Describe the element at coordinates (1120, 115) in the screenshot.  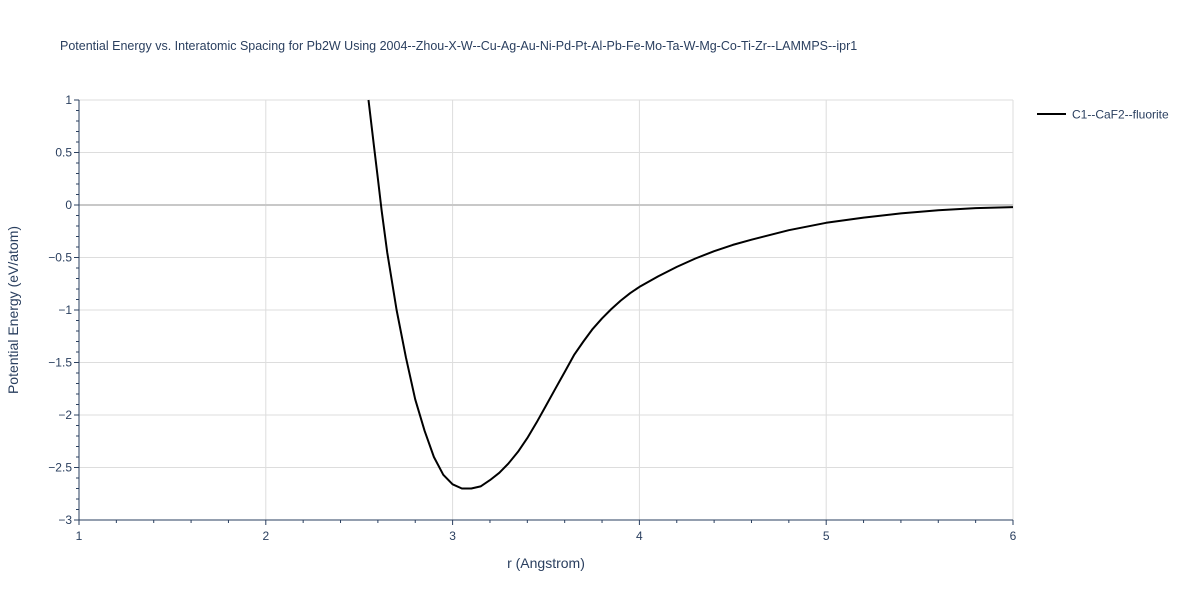
I see `legend-label: C1--CaF2--fluorite` at that location.